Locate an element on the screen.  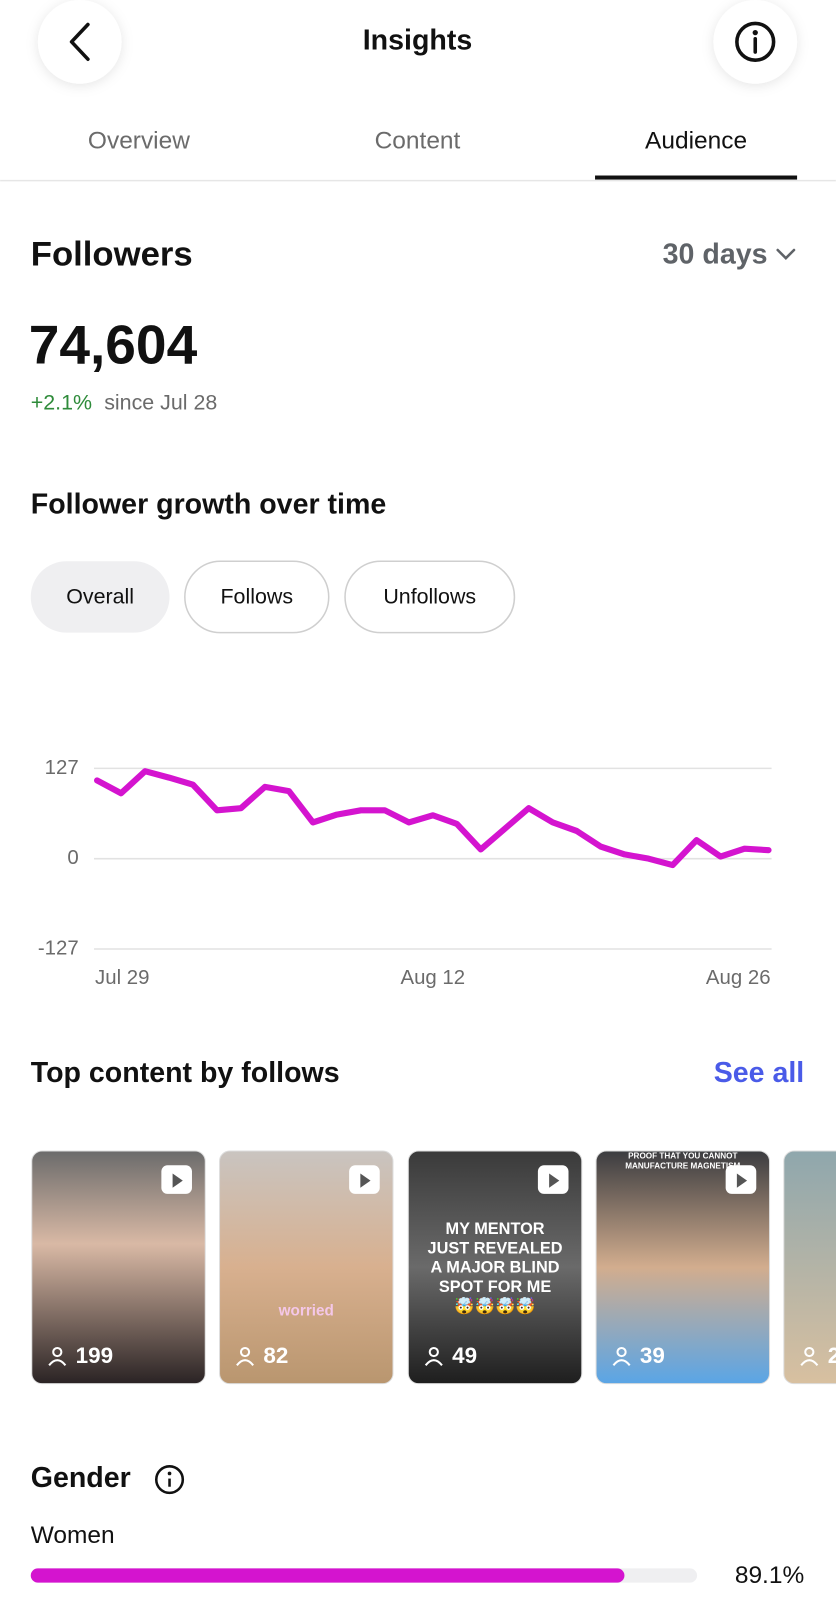
line-chart: -127 0 127 Jul 29 Aug 12 Aug 26 is located at coordinates (405, 873).